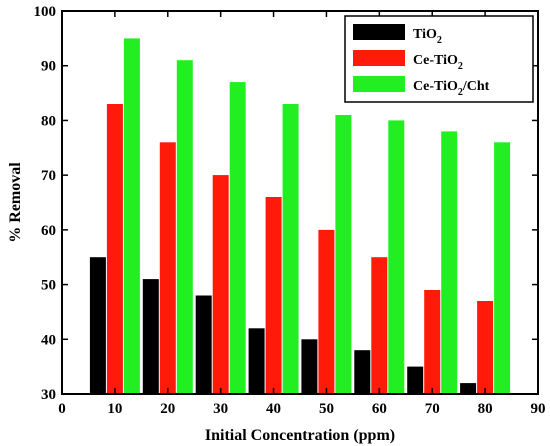  I want to click on x-tick-label: 50, so click(326, 409).